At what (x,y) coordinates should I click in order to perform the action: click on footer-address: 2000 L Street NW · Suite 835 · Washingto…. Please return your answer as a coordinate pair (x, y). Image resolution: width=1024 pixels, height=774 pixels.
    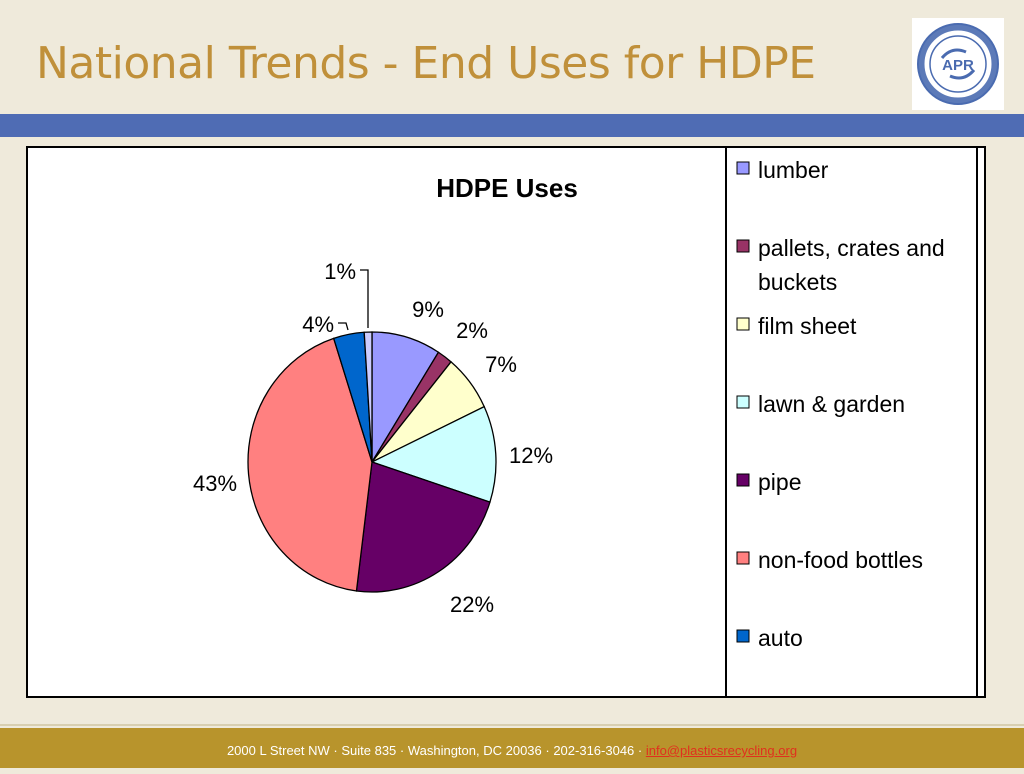
    Looking at the image, I should click on (436, 750).